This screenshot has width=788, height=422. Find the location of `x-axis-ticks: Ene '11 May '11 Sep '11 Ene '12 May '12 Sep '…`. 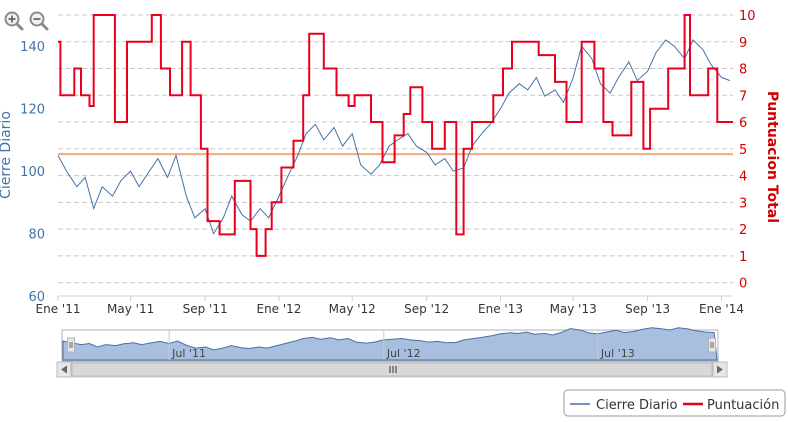

x-axis-ticks: Ene '11 May '11 Sep '11 Ene '12 May '12 Sep '… is located at coordinates (390, 306).